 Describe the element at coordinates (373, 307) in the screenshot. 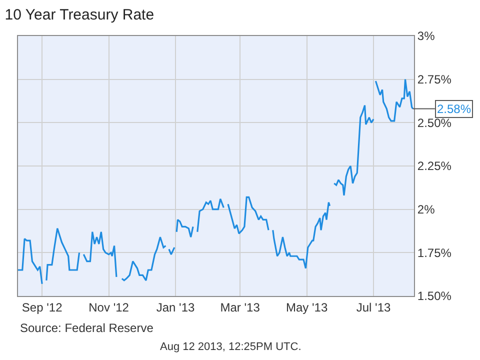

I see `x-tick-label: Jul '13` at that location.